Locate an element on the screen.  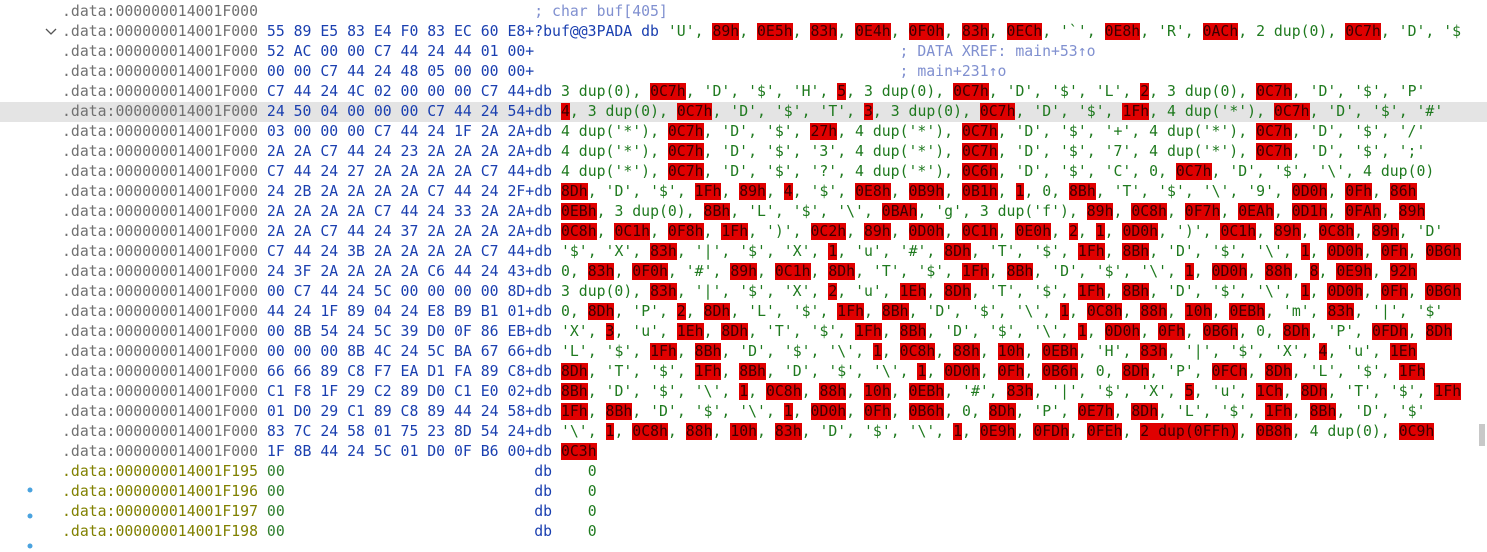
listing-line: .data:000000014001F000 ; char buf[405] is located at coordinates (743, 12).